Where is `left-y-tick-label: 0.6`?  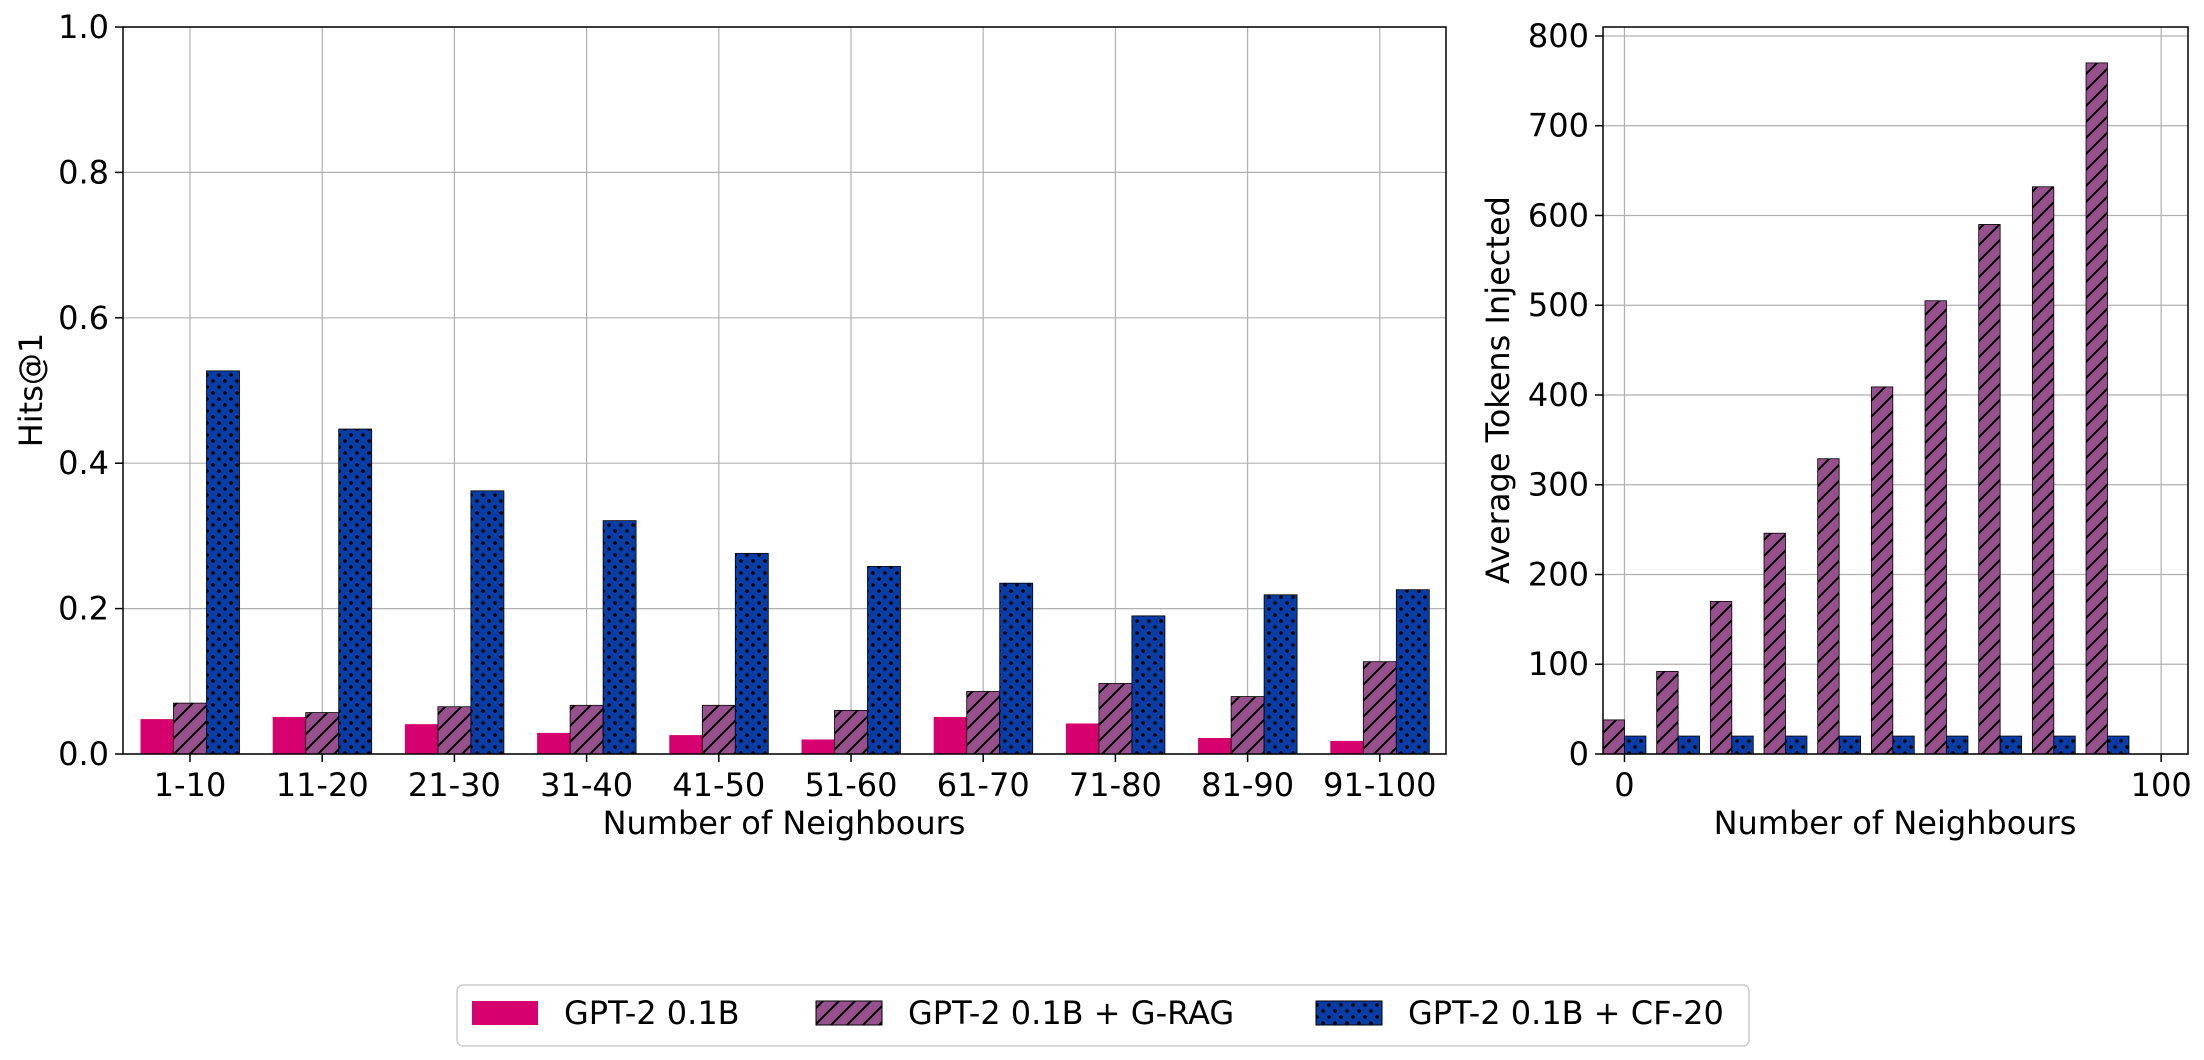 left-y-tick-label: 0.6 is located at coordinates (83, 318).